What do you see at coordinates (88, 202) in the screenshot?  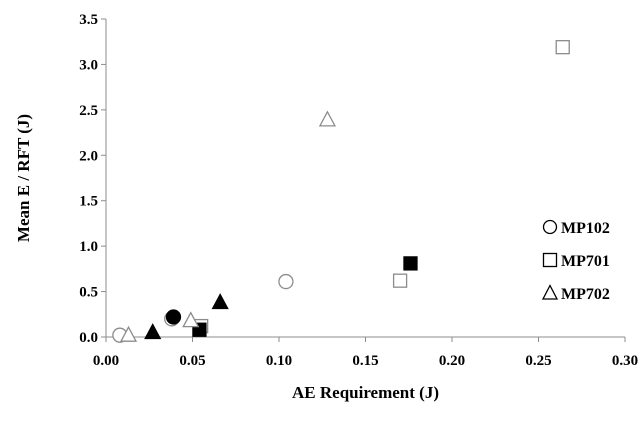 I see `y-tick-label: 1.5` at bounding box center [88, 202].